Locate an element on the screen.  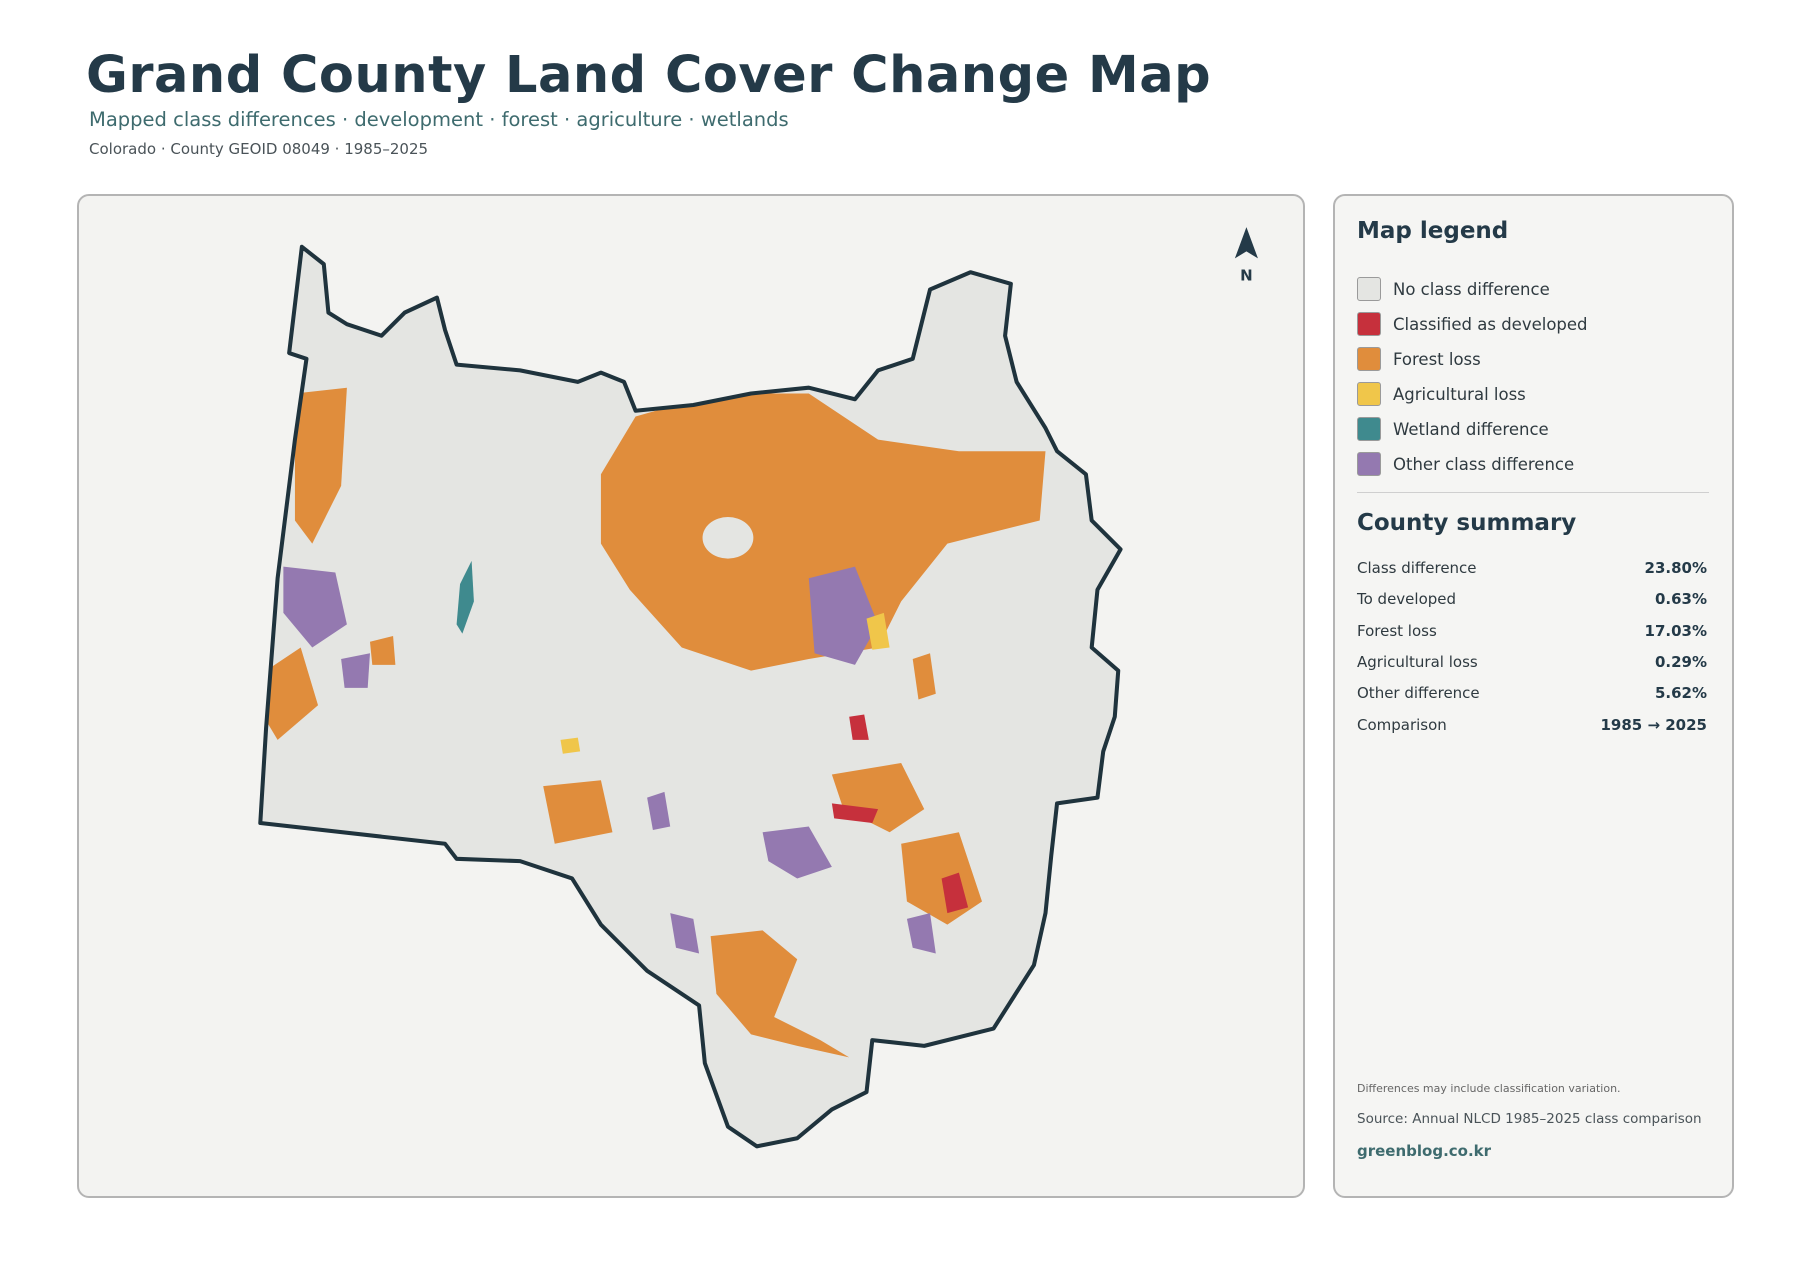
north-arrow is located at coordinates (1246, 243).